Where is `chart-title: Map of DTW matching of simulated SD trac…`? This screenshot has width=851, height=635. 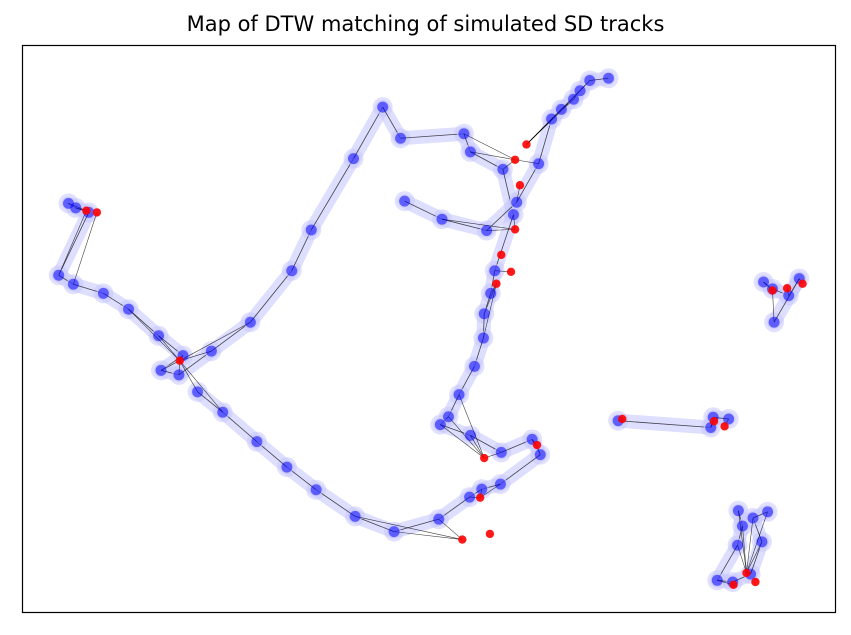
chart-title: Map of DTW matching of simulated SD trac… is located at coordinates (425, 24).